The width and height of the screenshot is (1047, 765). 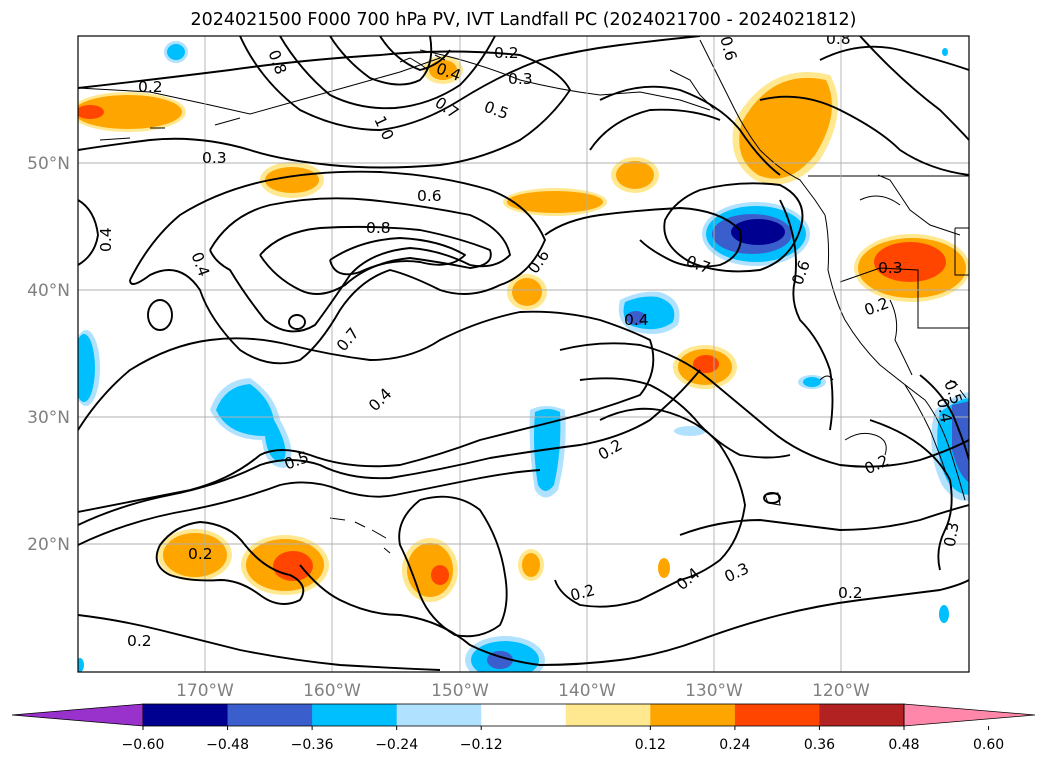 I want to click on lon-label-170w: 170°W, so click(x=205, y=691).